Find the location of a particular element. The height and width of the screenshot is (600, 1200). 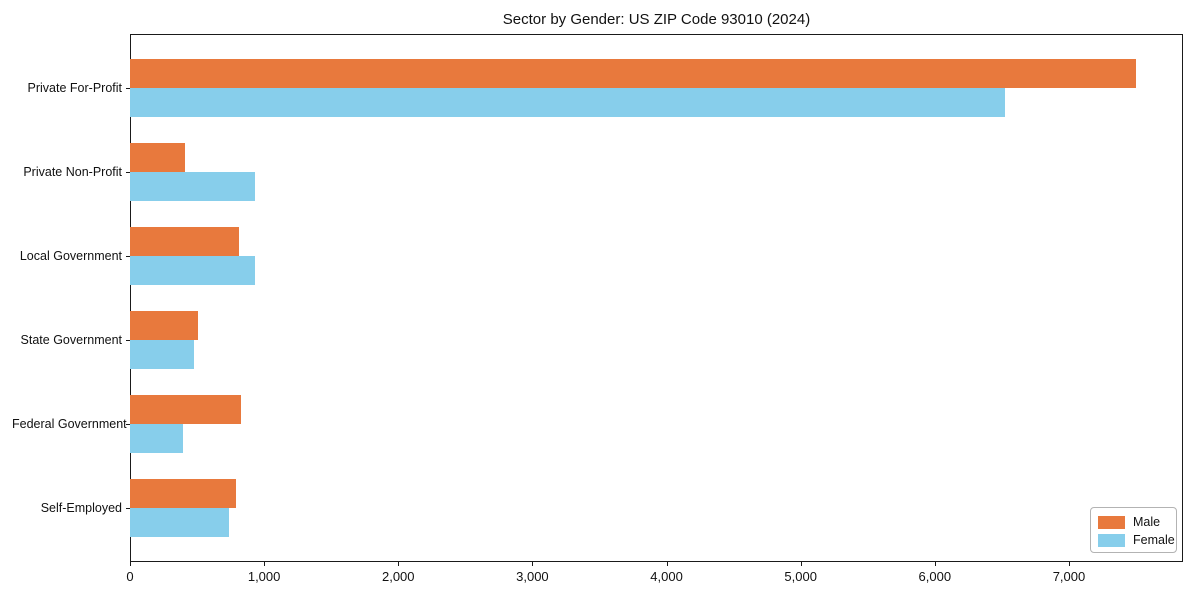

y-axis-label: Local Government is located at coordinates (70, 255).